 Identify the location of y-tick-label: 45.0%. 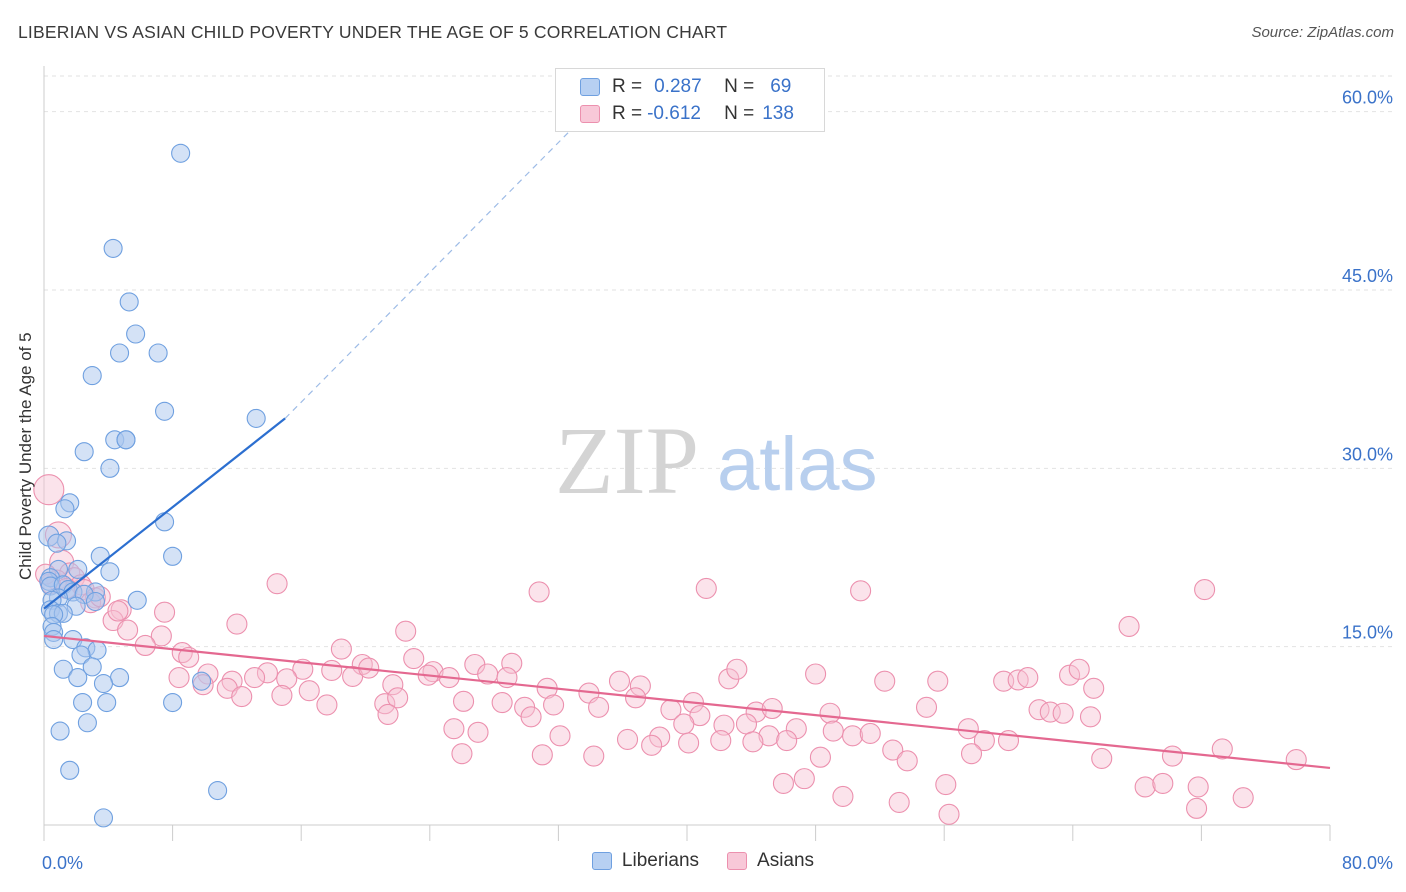
(1367, 276).